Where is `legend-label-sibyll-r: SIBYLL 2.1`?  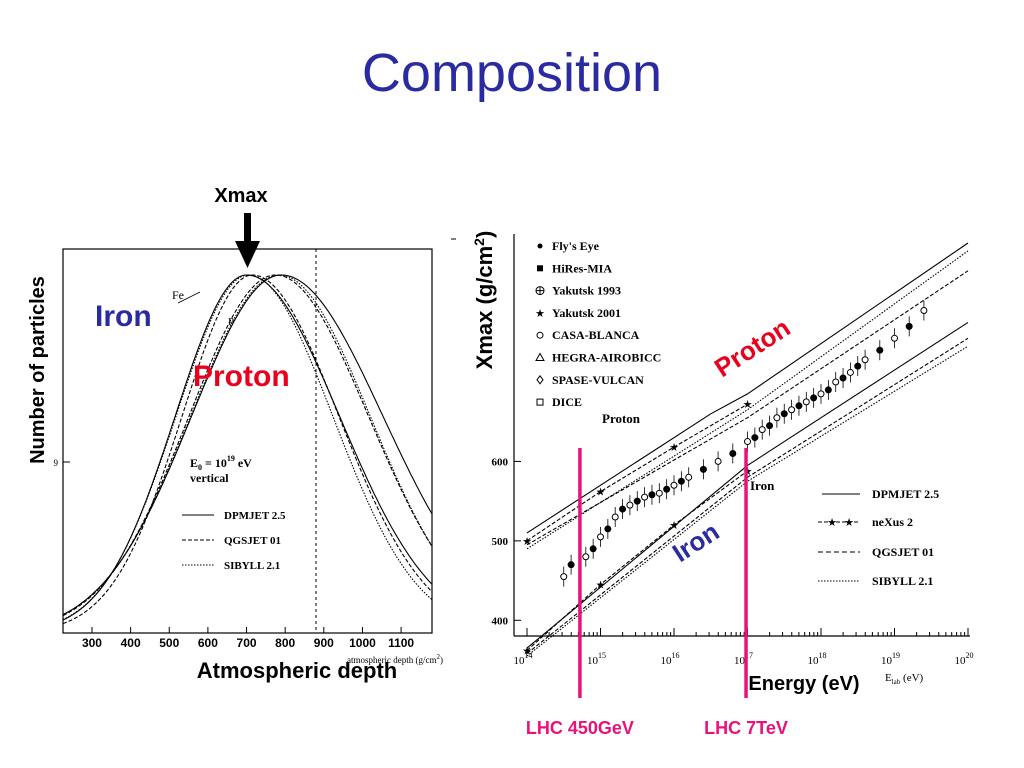
legend-label-sibyll-r: SIBYLL 2.1 is located at coordinates (902, 581).